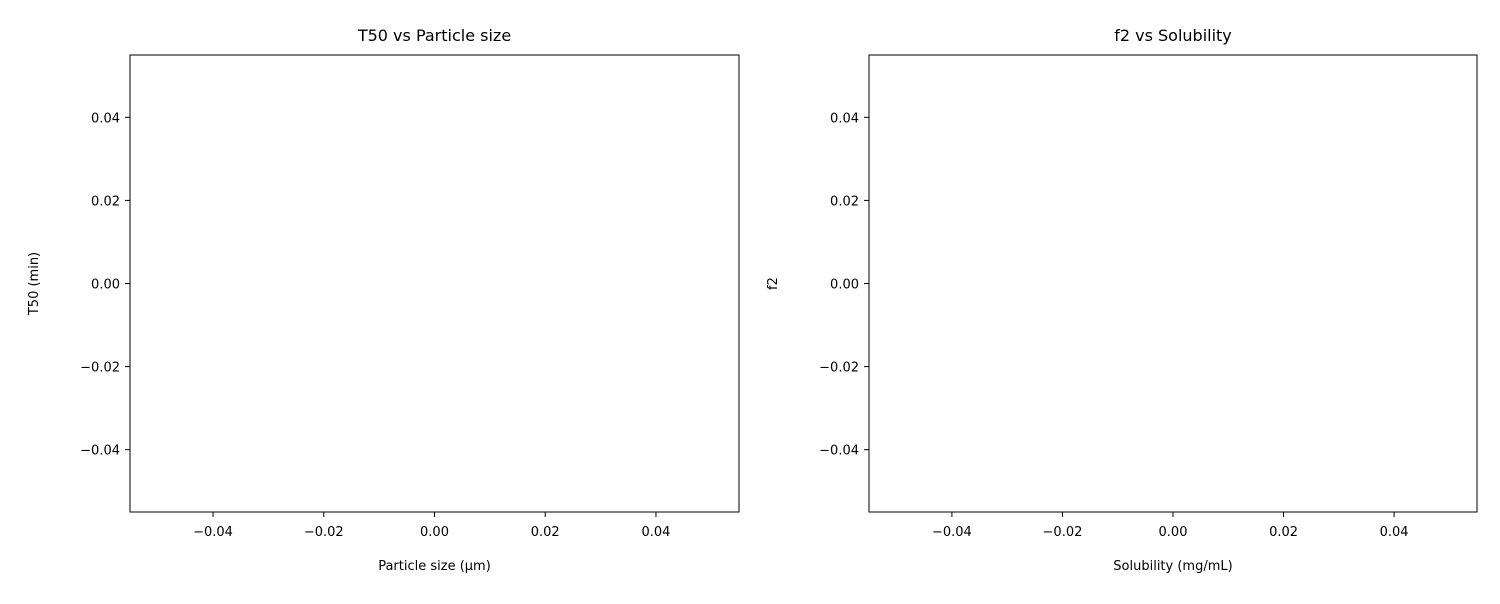 This screenshot has width=1500, height=604. I want to click on right-x-tick-label: 0.02, so click(1283, 532).